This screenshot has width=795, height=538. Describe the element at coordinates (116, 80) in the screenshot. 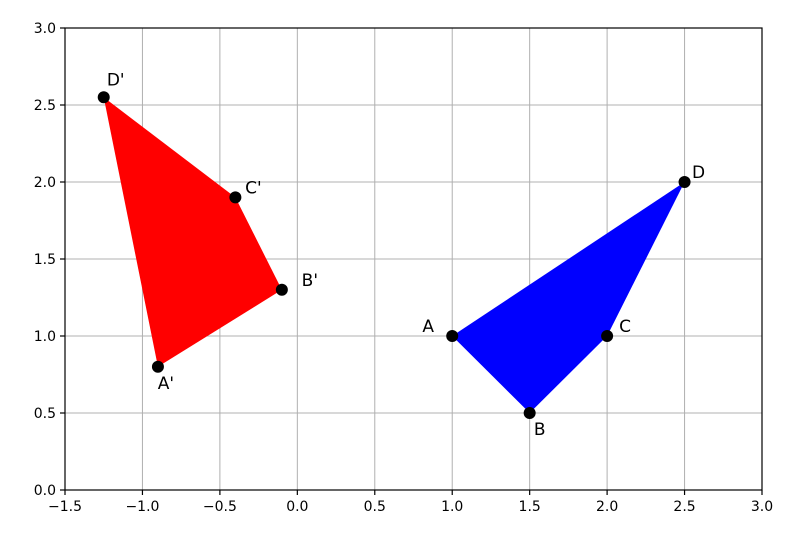

I see `vertex-label: D'` at that location.